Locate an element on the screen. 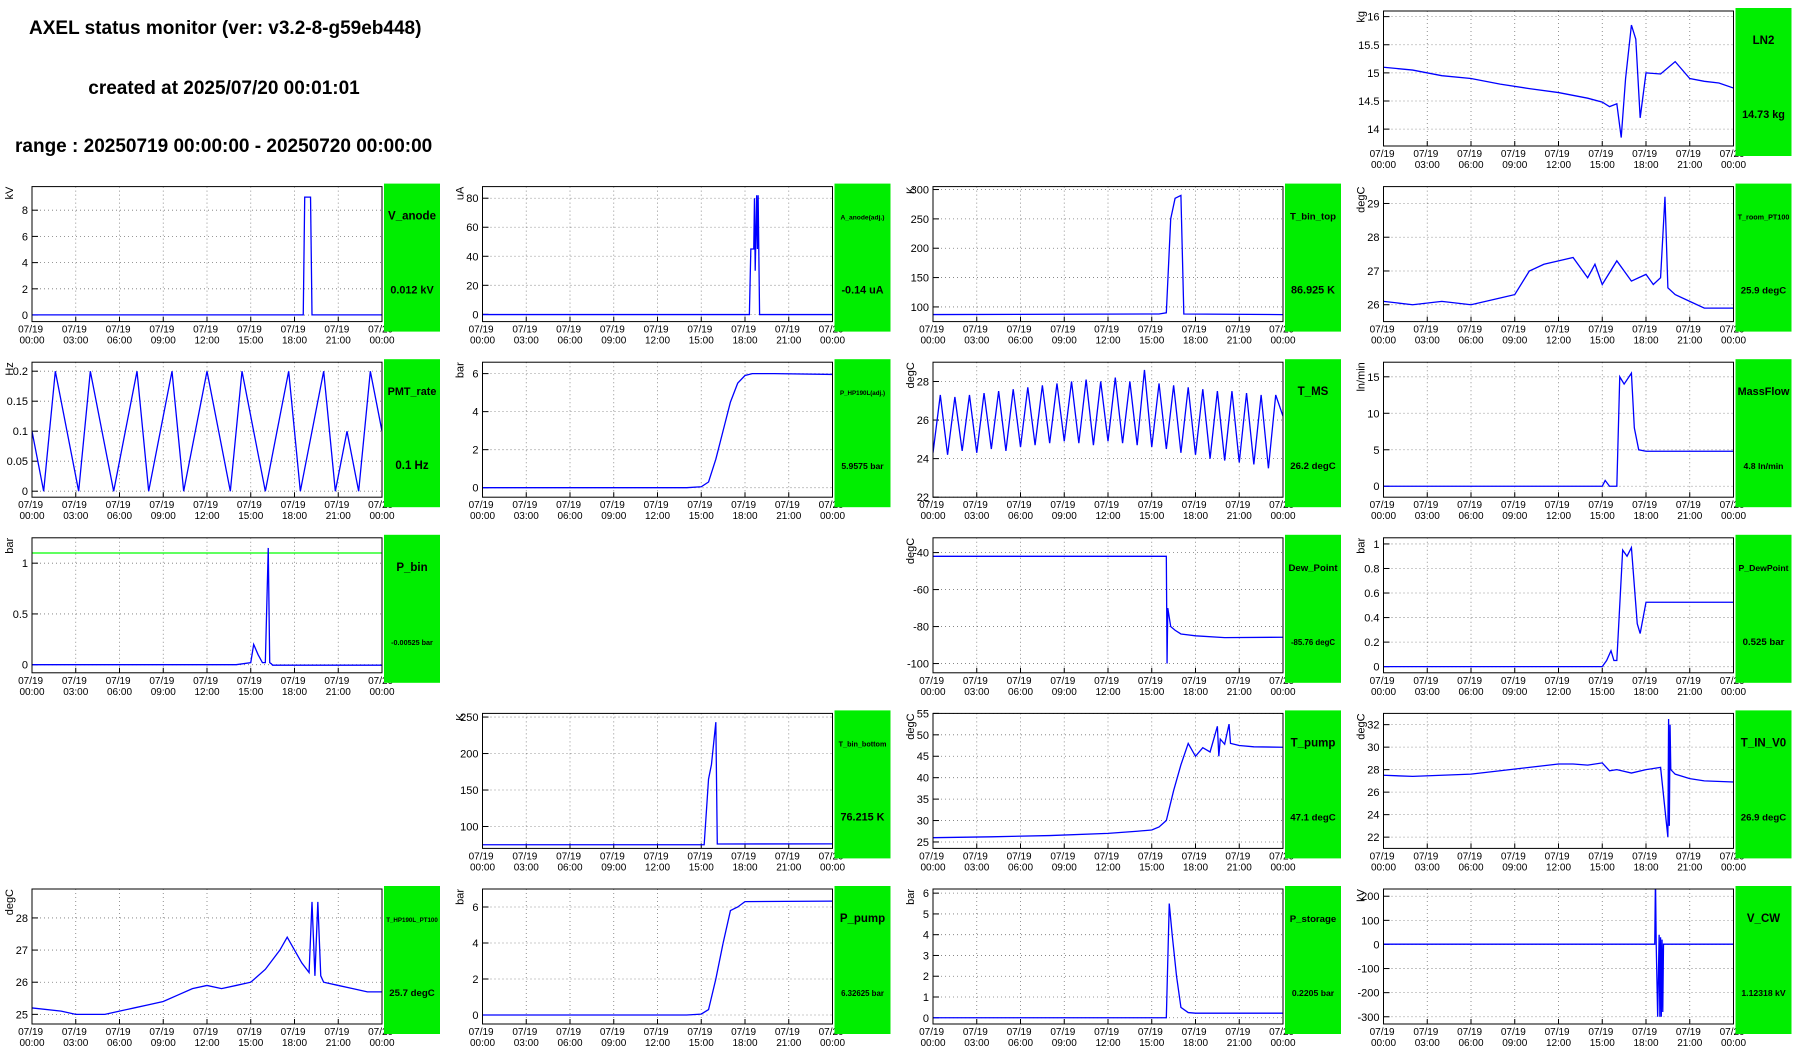  y-tick-label: 200 is located at coordinates (920, 249).